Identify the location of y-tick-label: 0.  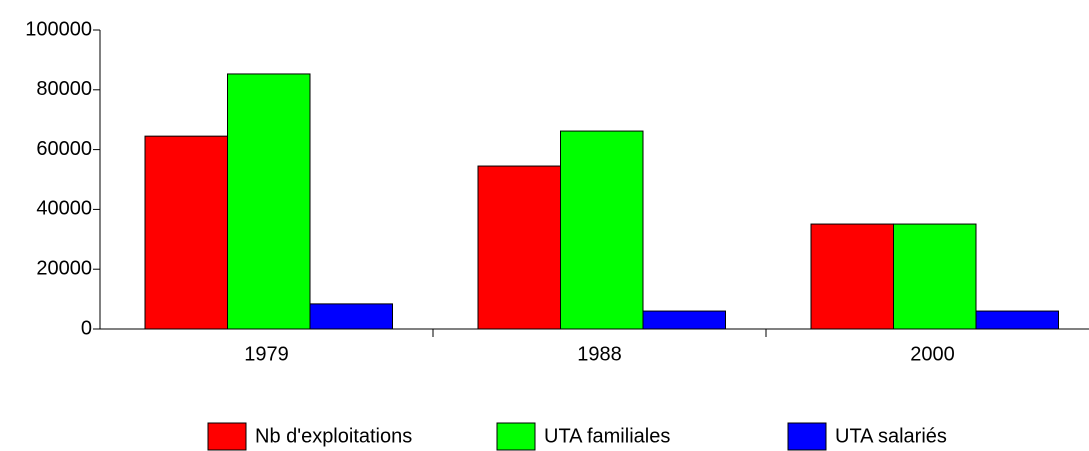
(86, 328).